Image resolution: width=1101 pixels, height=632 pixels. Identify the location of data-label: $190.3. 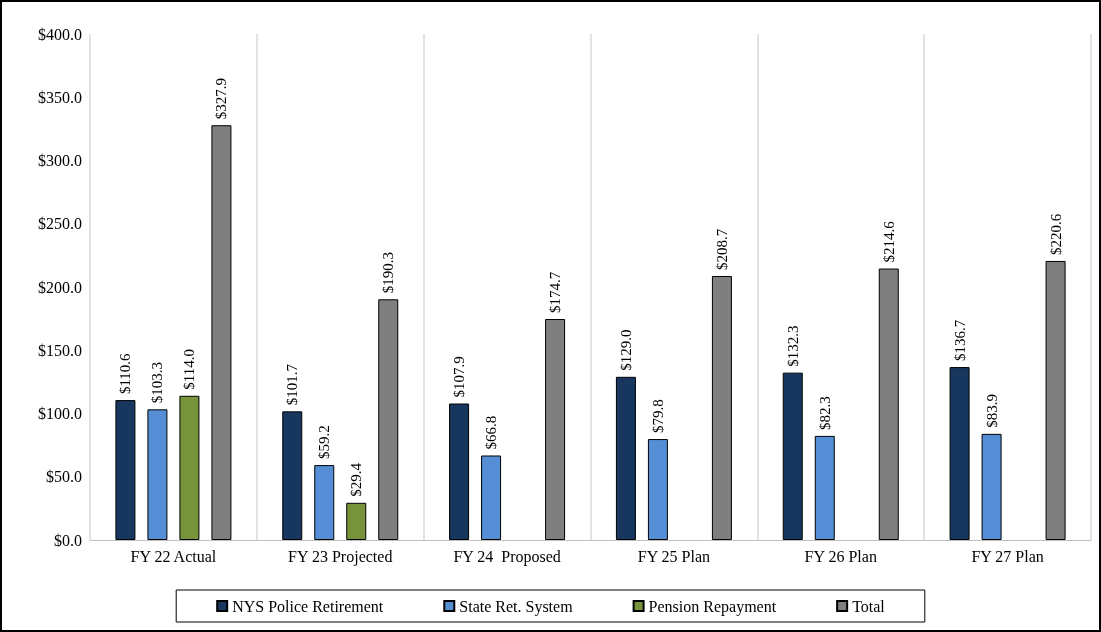
(388, 273).